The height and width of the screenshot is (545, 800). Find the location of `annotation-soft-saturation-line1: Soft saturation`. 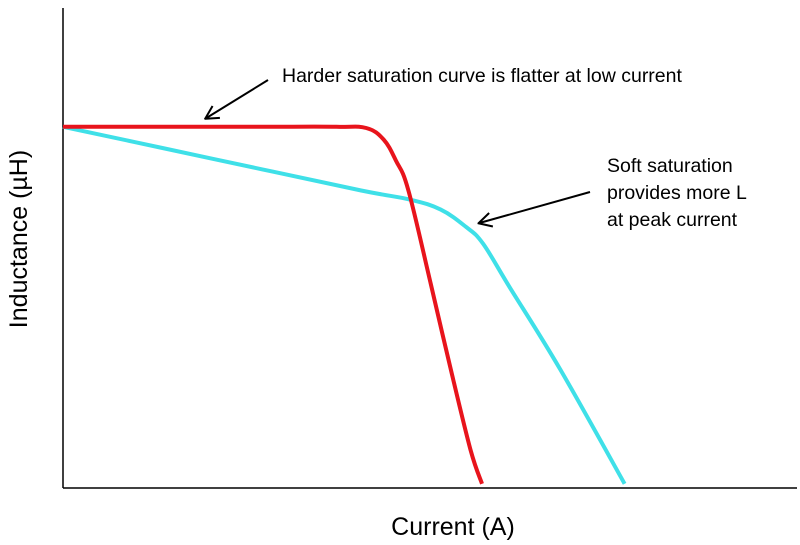

annotation-soft-saturation-line1: Soft saturation is located at coordinates (670, 166).